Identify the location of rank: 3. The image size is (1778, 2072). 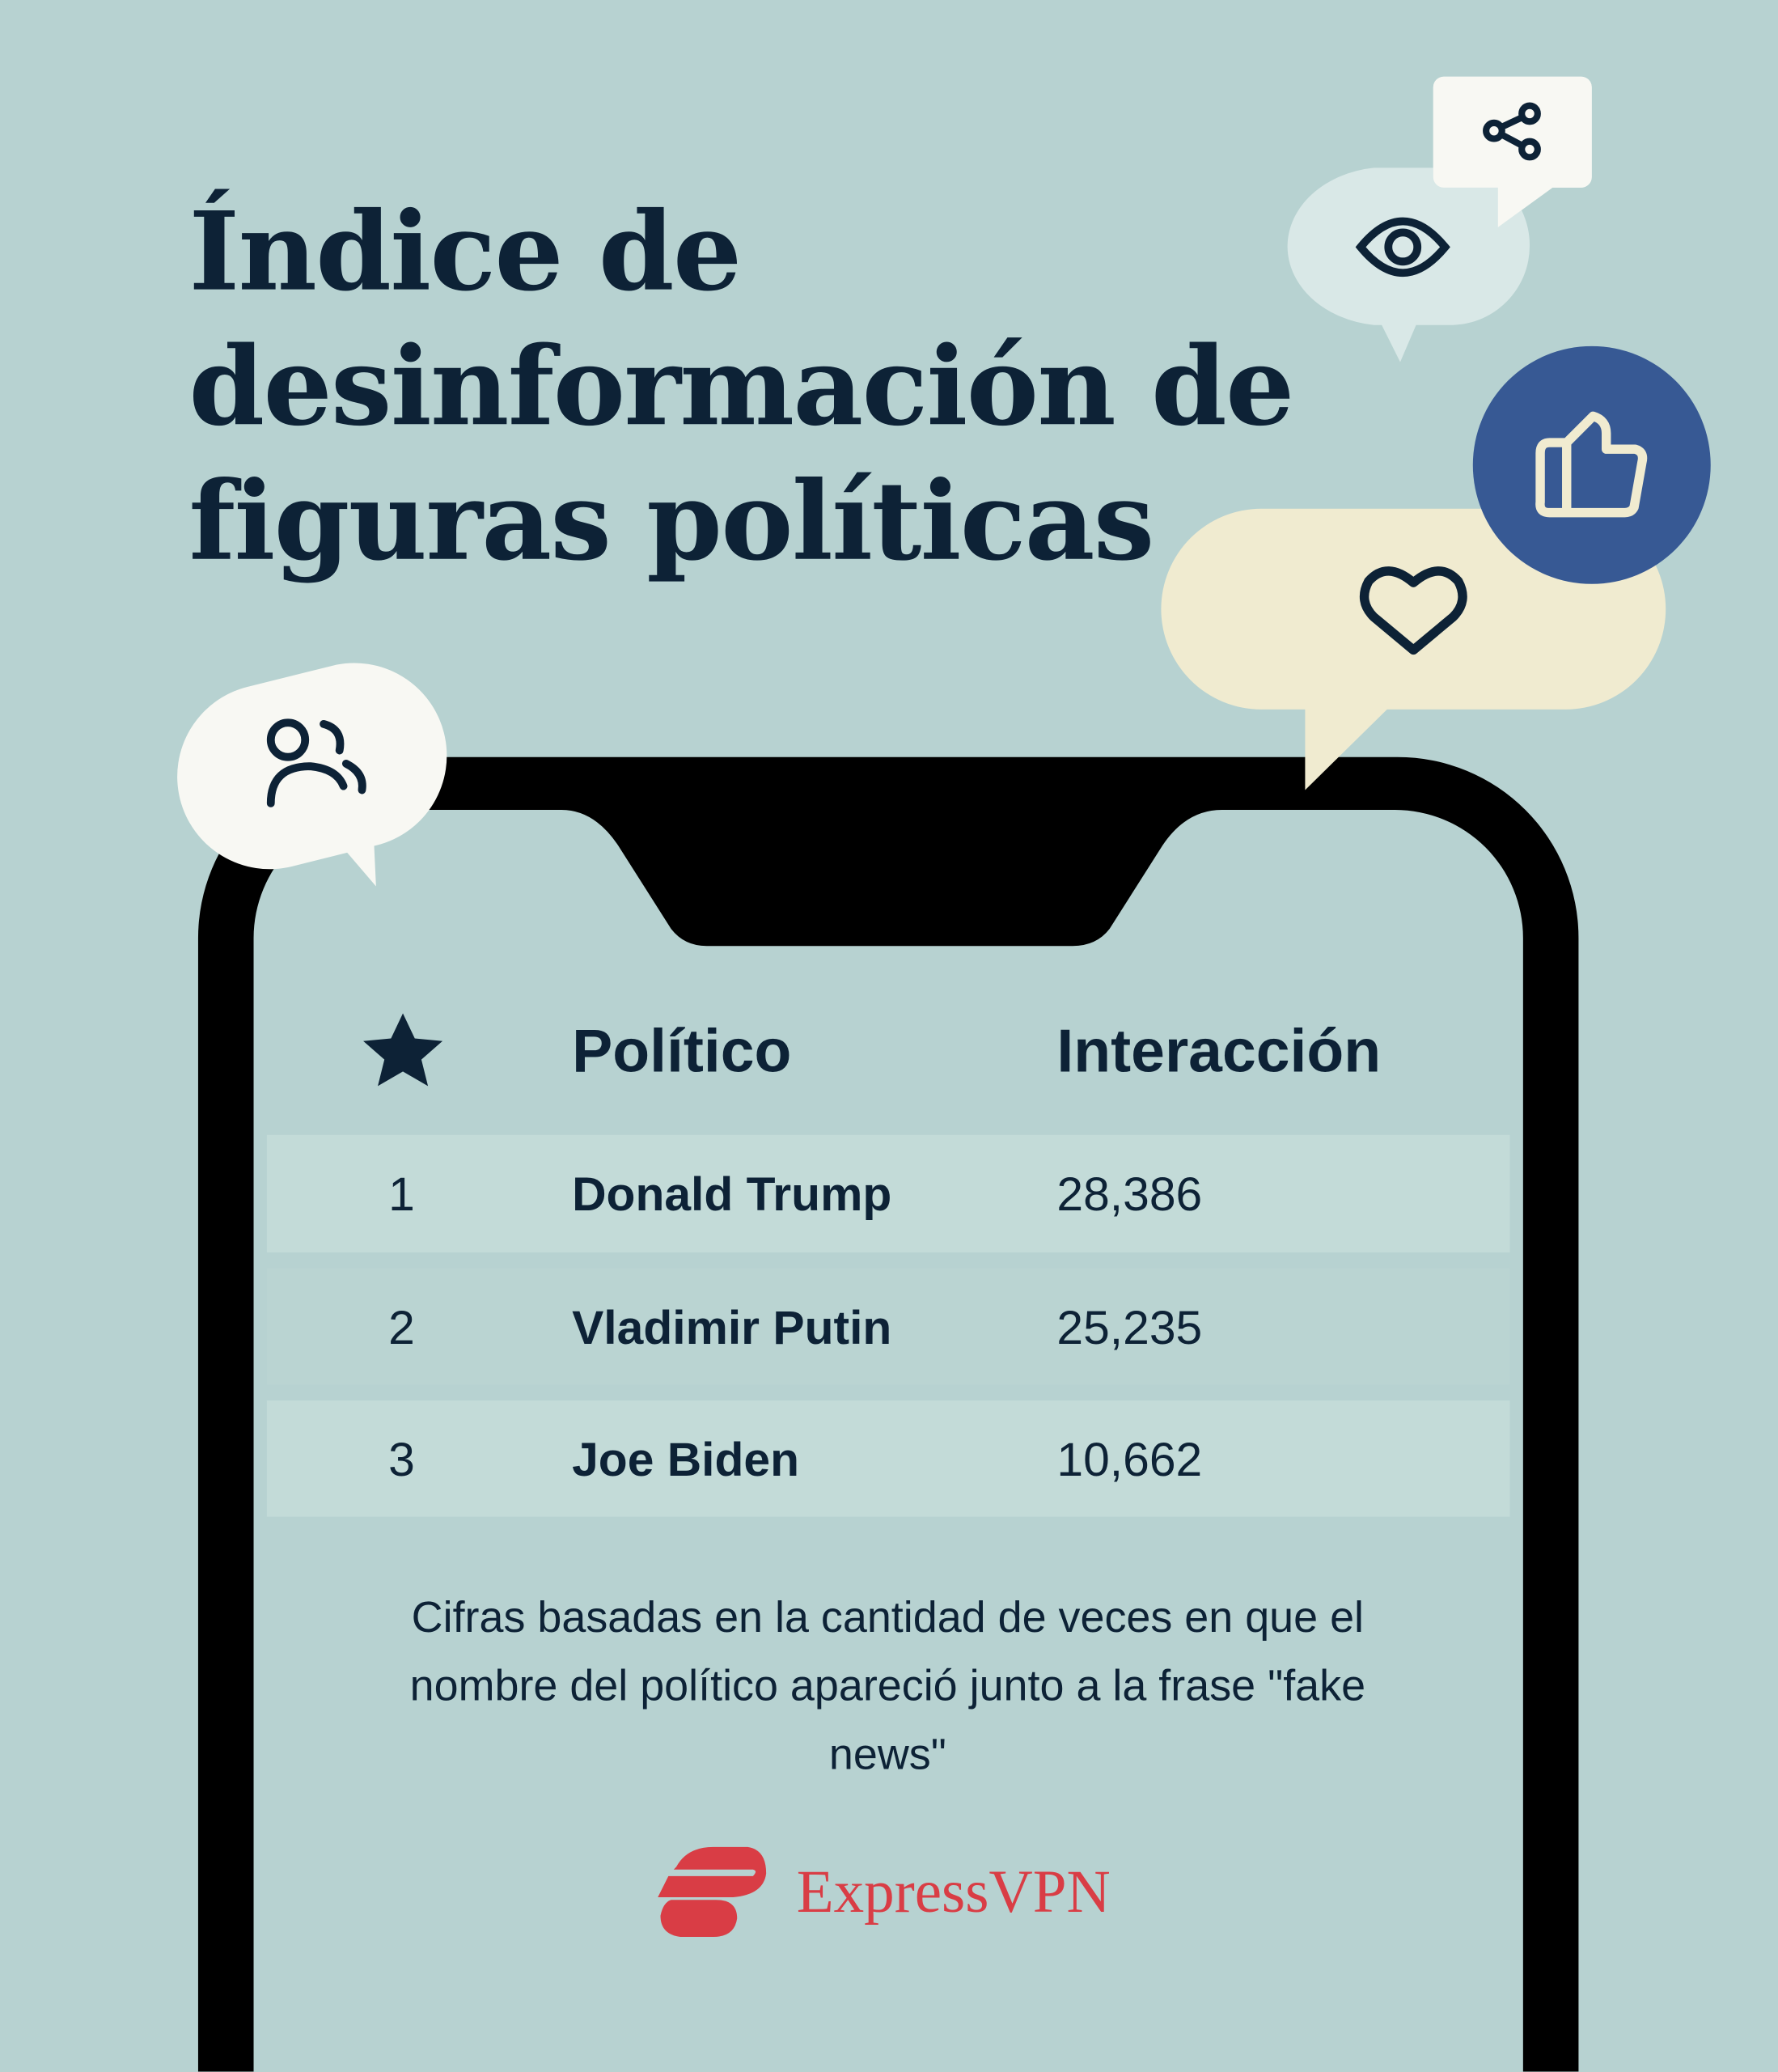
(402, 1459).